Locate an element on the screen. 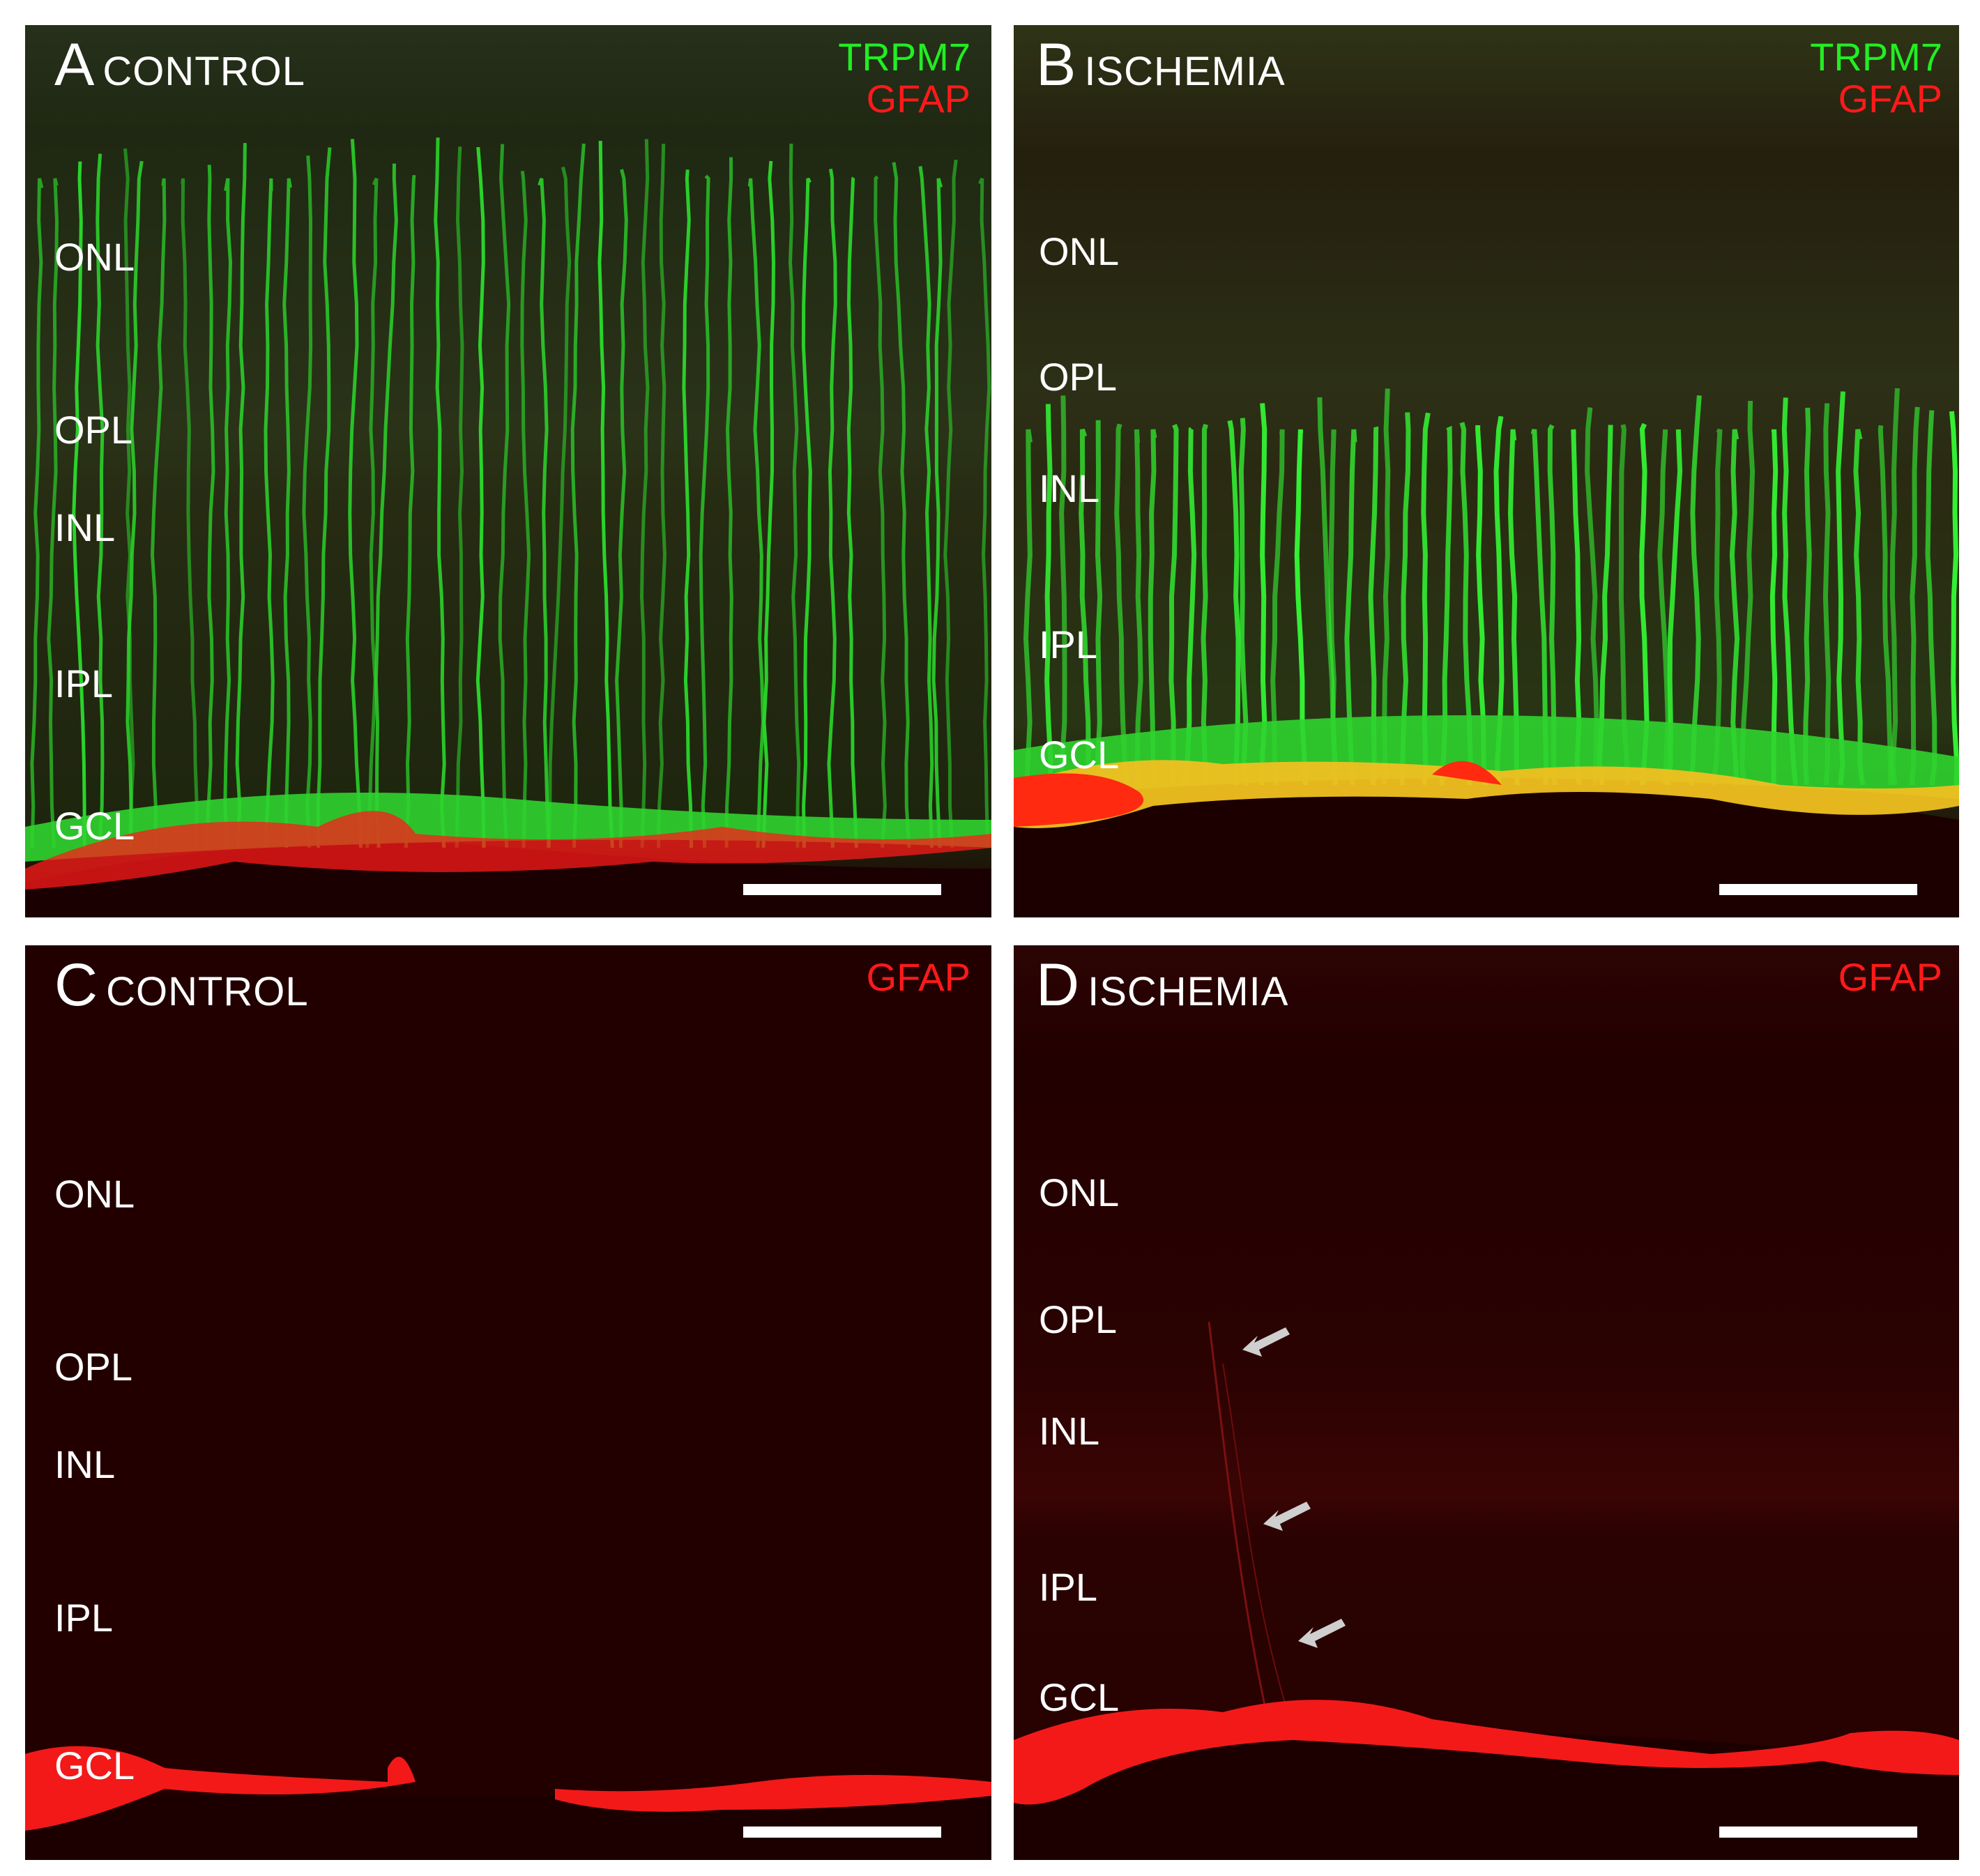 This screenshot has width=1980, height=1876. panel-letter: B is located at coordinates (1056, 64).